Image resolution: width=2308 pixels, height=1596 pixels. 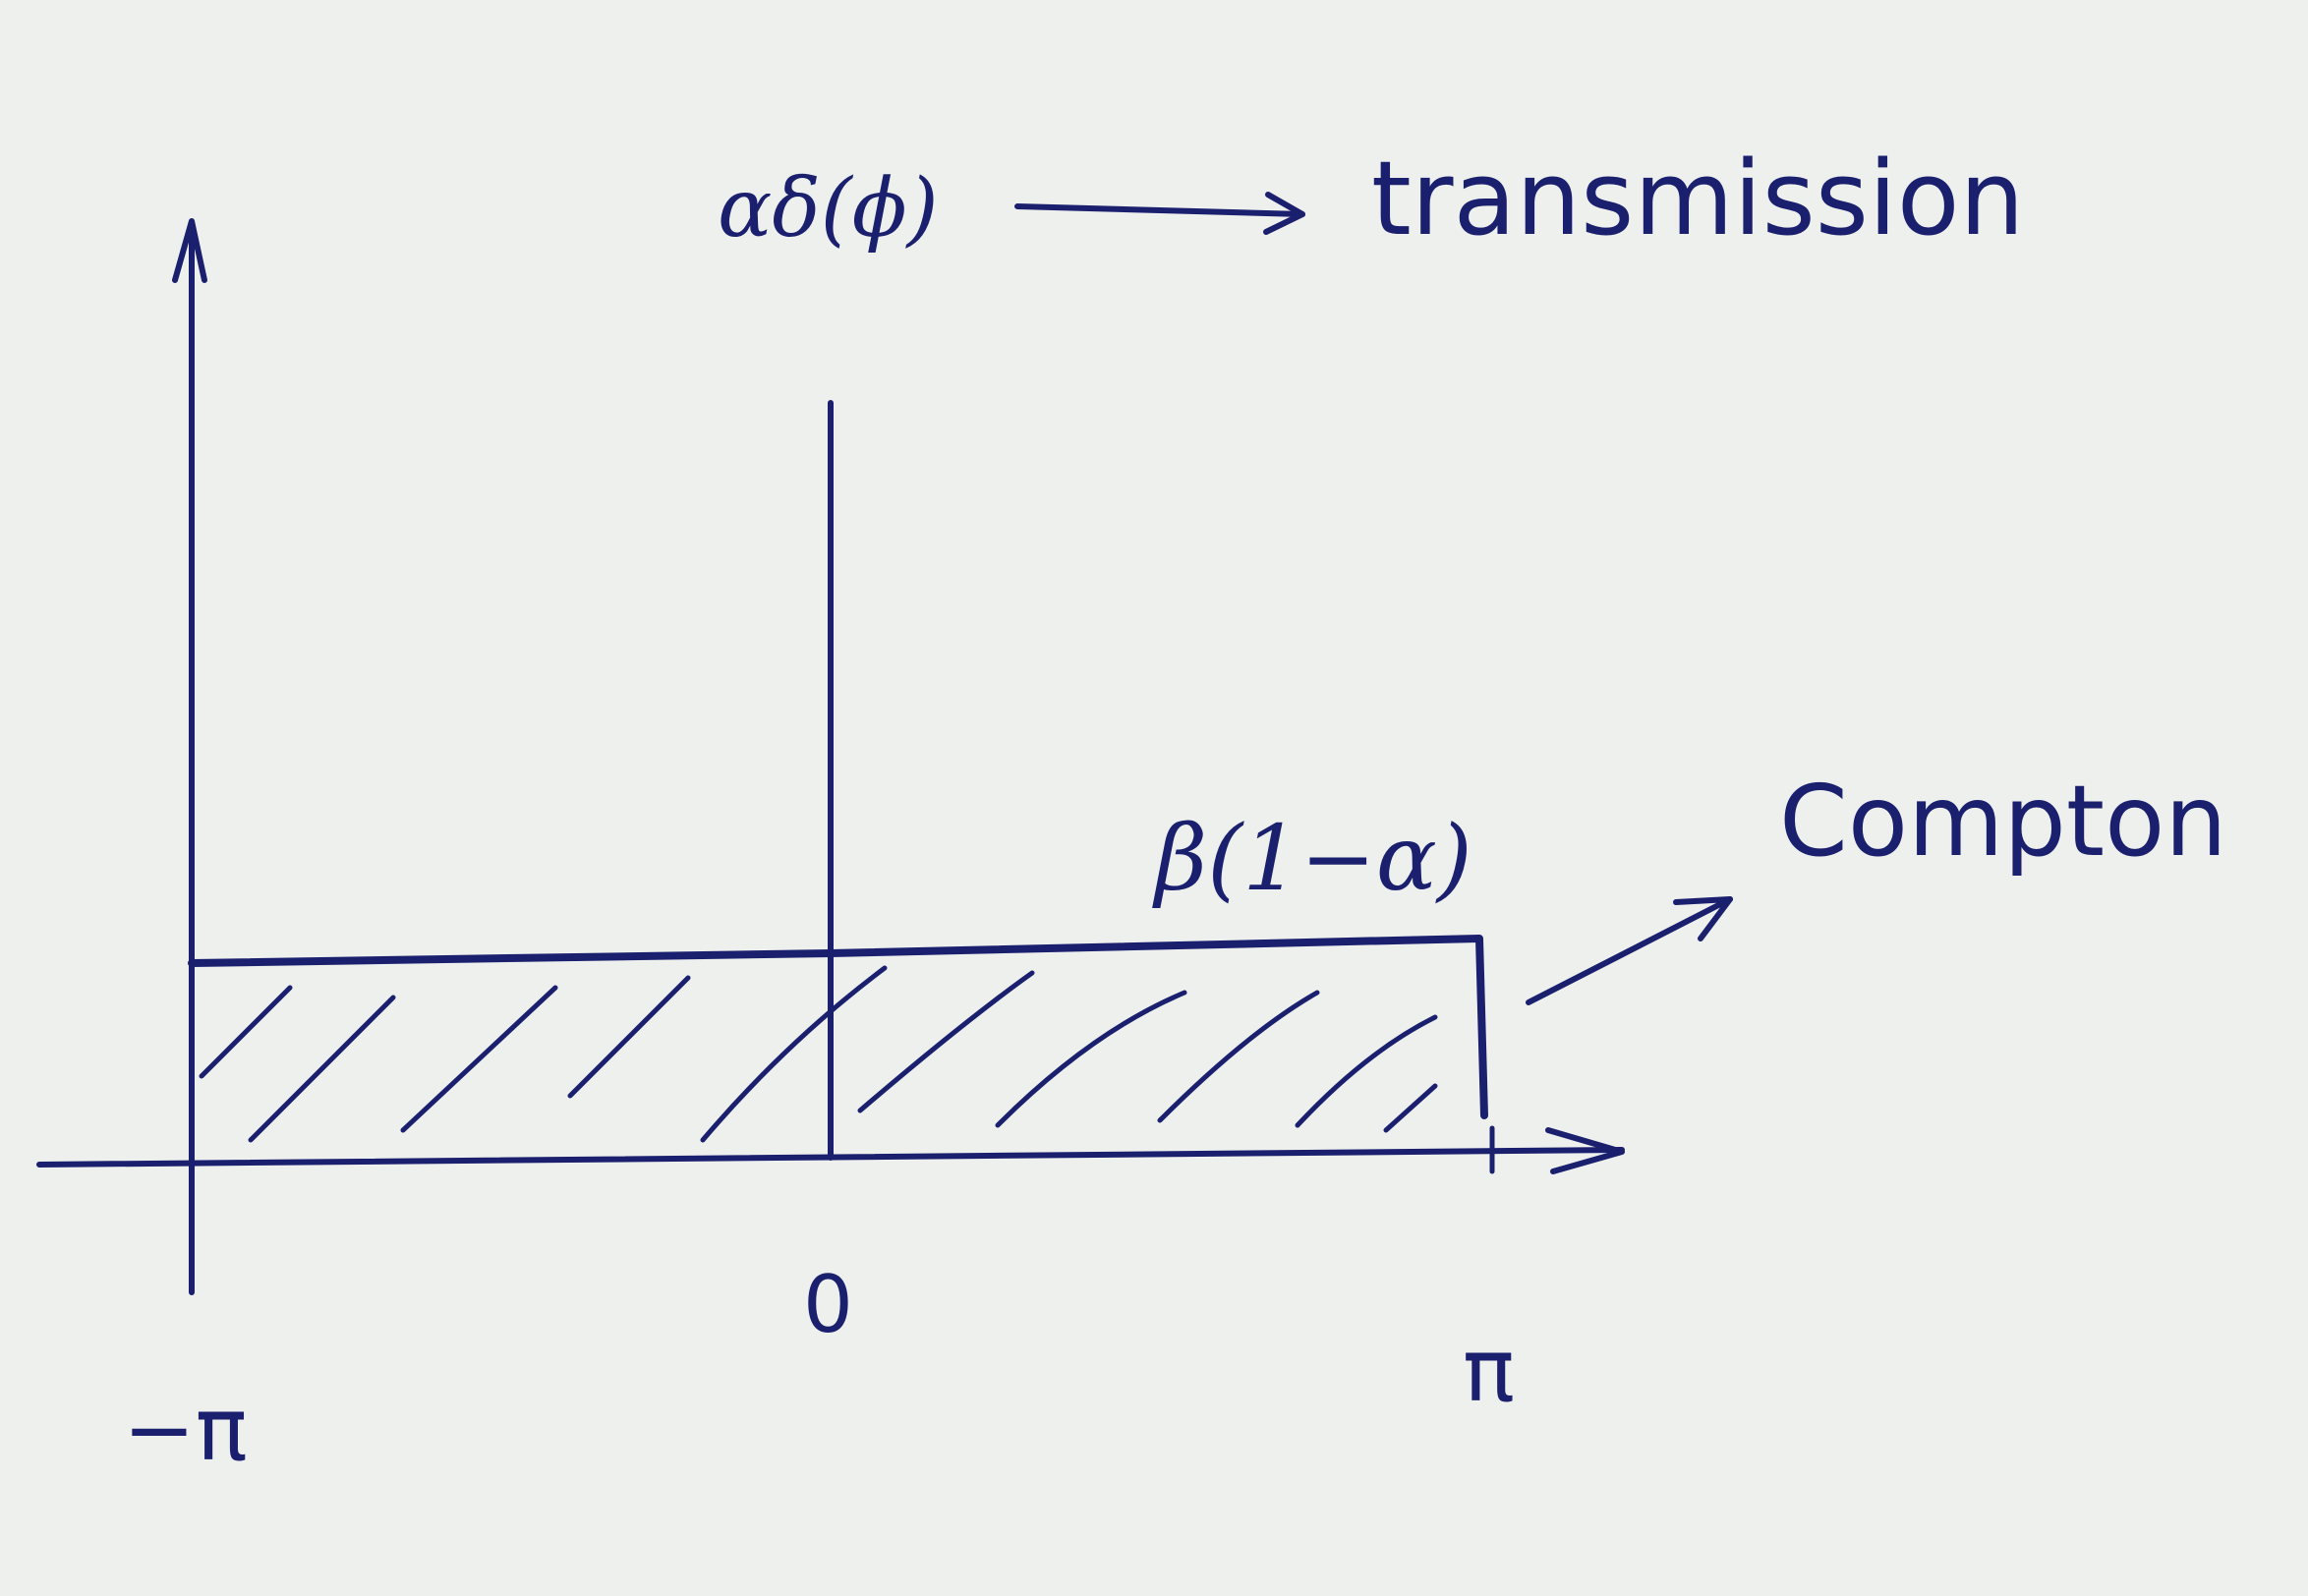 I want to click on tick-pi: π, so click(x=1489, y=1370).